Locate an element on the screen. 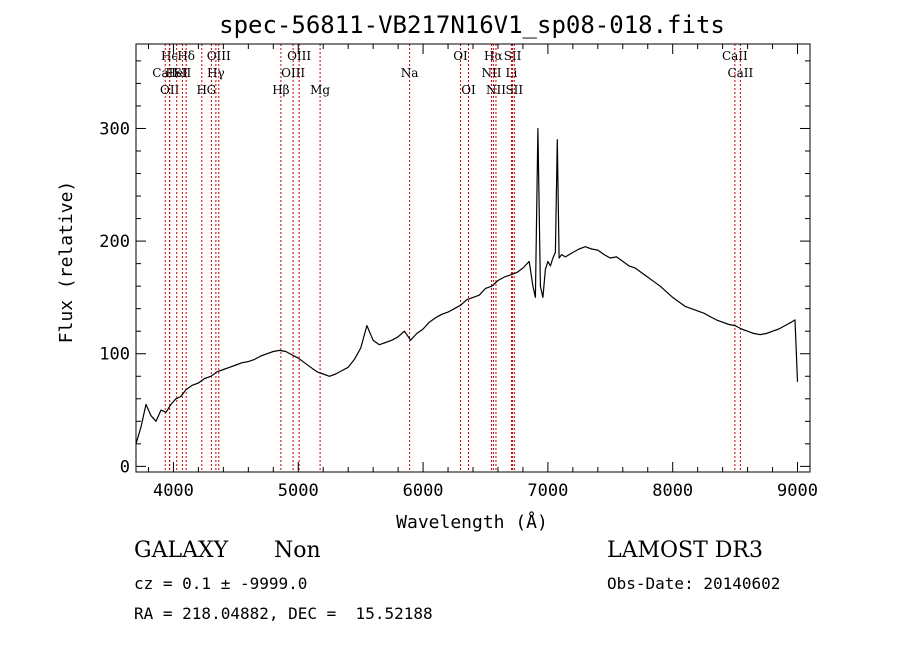  x-tick-label-1: 5000 is located at coordinates (298, 491).